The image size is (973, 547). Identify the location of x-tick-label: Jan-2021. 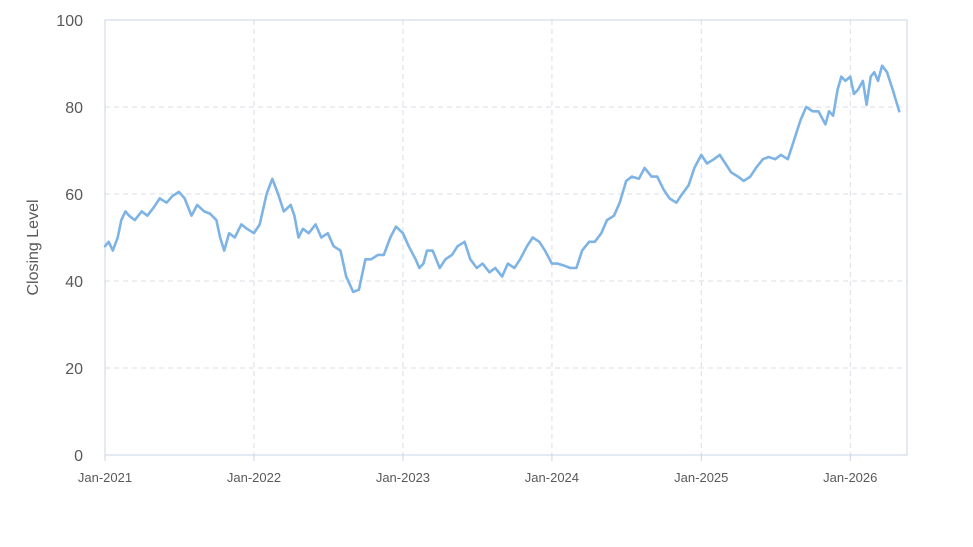
(105, 477).